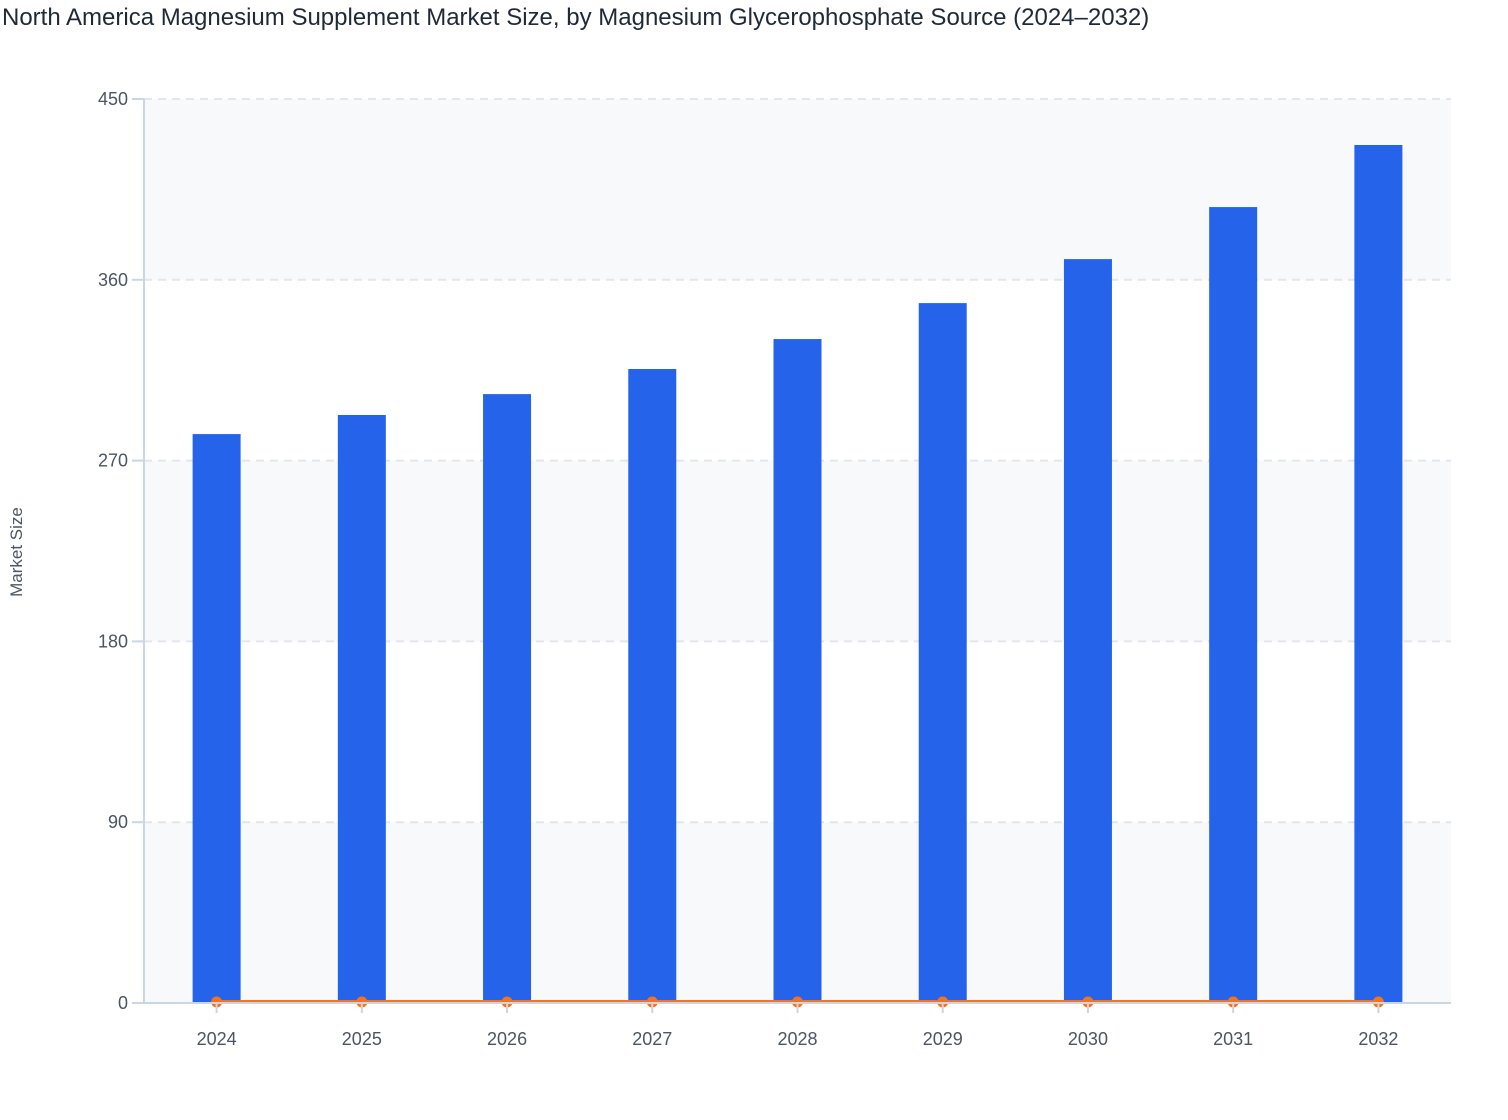  What do you see at coordinates (113, 99) in the screenshot?
I see `y-tick-label: 450` at bounding box center [113, 99].